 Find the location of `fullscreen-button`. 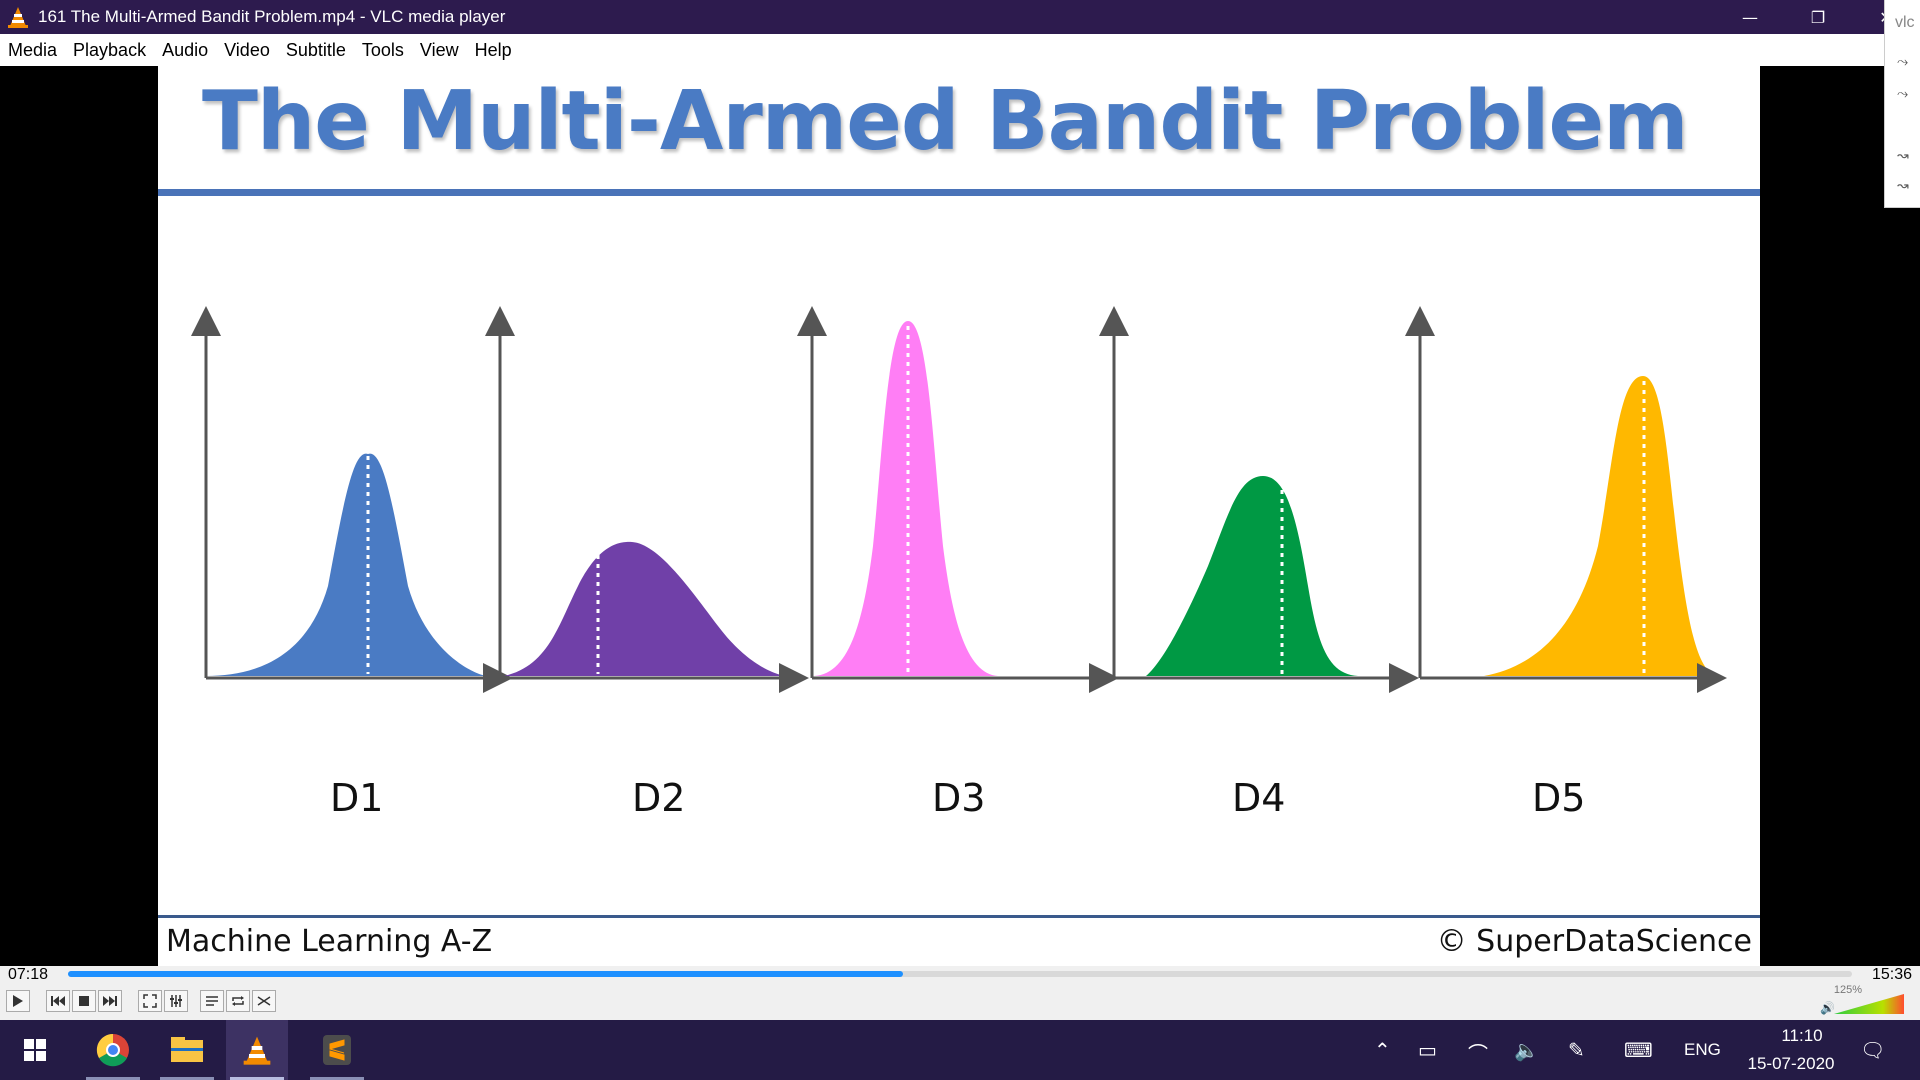

fullscreen-button is located at coordinates (150, 1001).